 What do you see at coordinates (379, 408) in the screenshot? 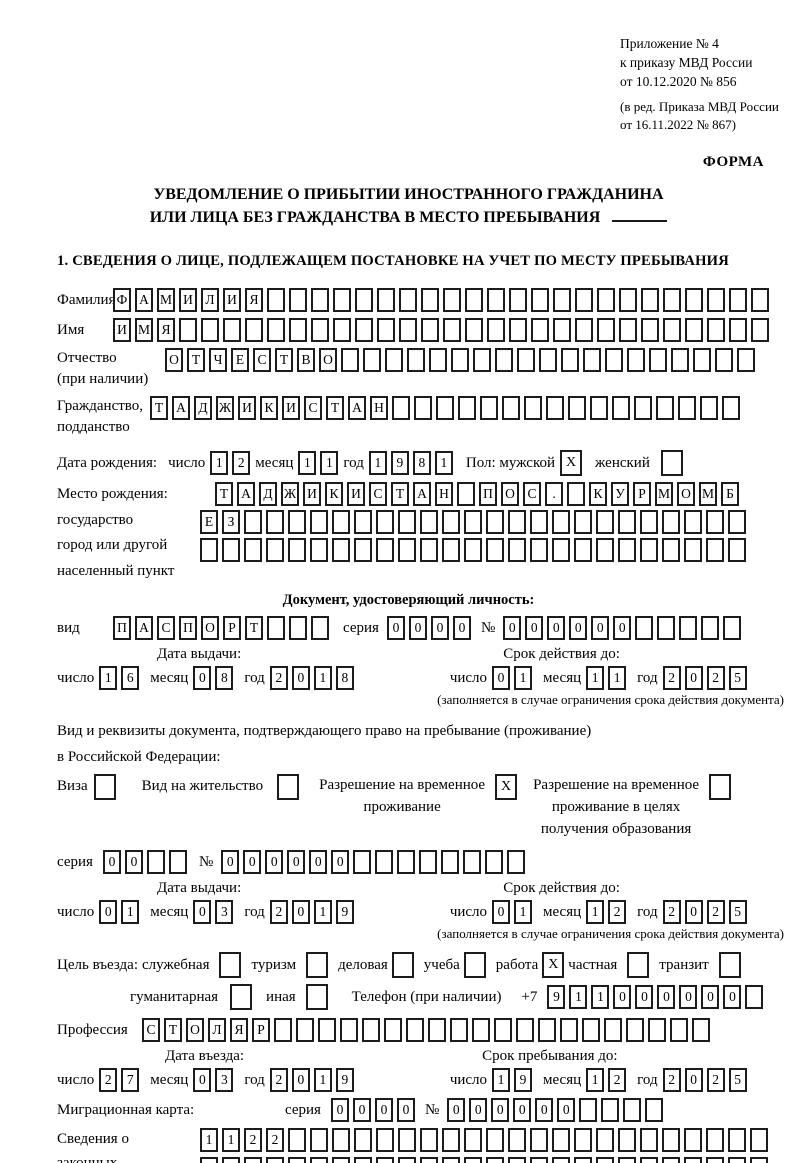
I see `char-cell: Н` at bounding box center [379, 408].